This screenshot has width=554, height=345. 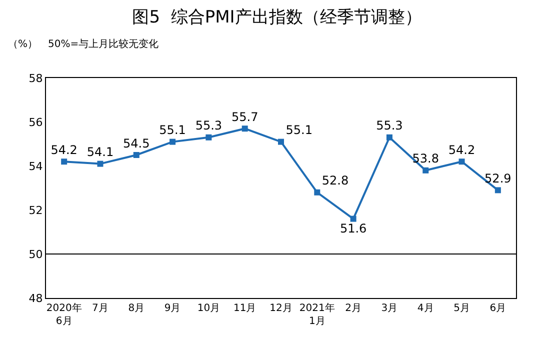 I want to click on data-label: 51.6, so click(x=353, y=229).